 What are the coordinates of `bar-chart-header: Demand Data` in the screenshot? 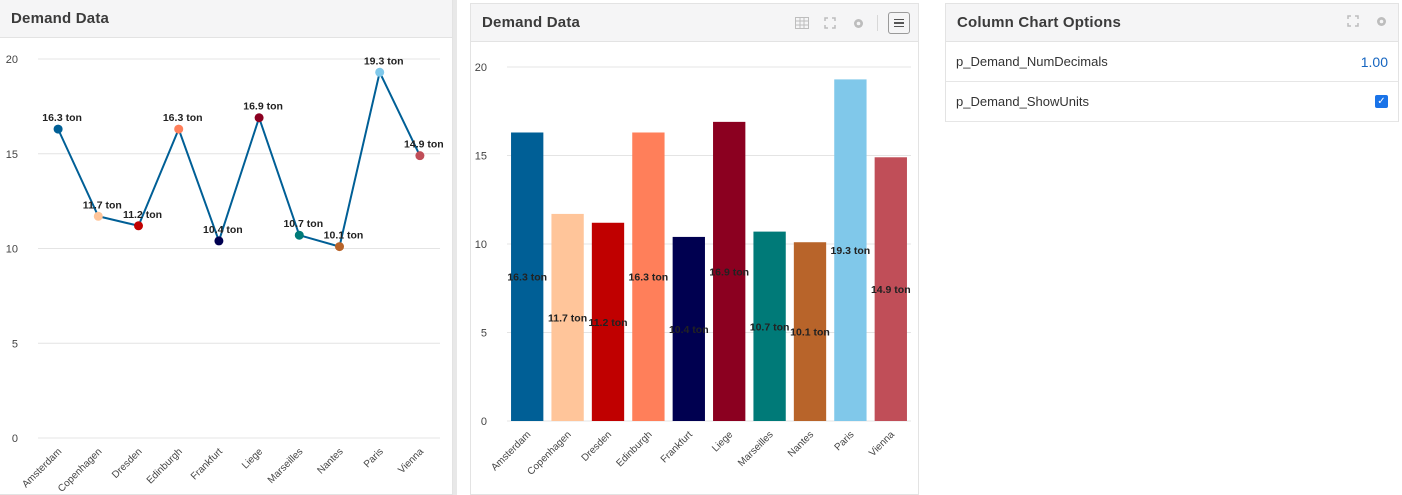 It's located at (694, 23).